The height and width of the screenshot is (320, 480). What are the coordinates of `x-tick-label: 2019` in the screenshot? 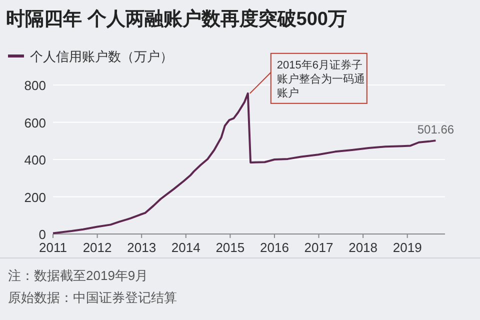 It's located at (407, 247).